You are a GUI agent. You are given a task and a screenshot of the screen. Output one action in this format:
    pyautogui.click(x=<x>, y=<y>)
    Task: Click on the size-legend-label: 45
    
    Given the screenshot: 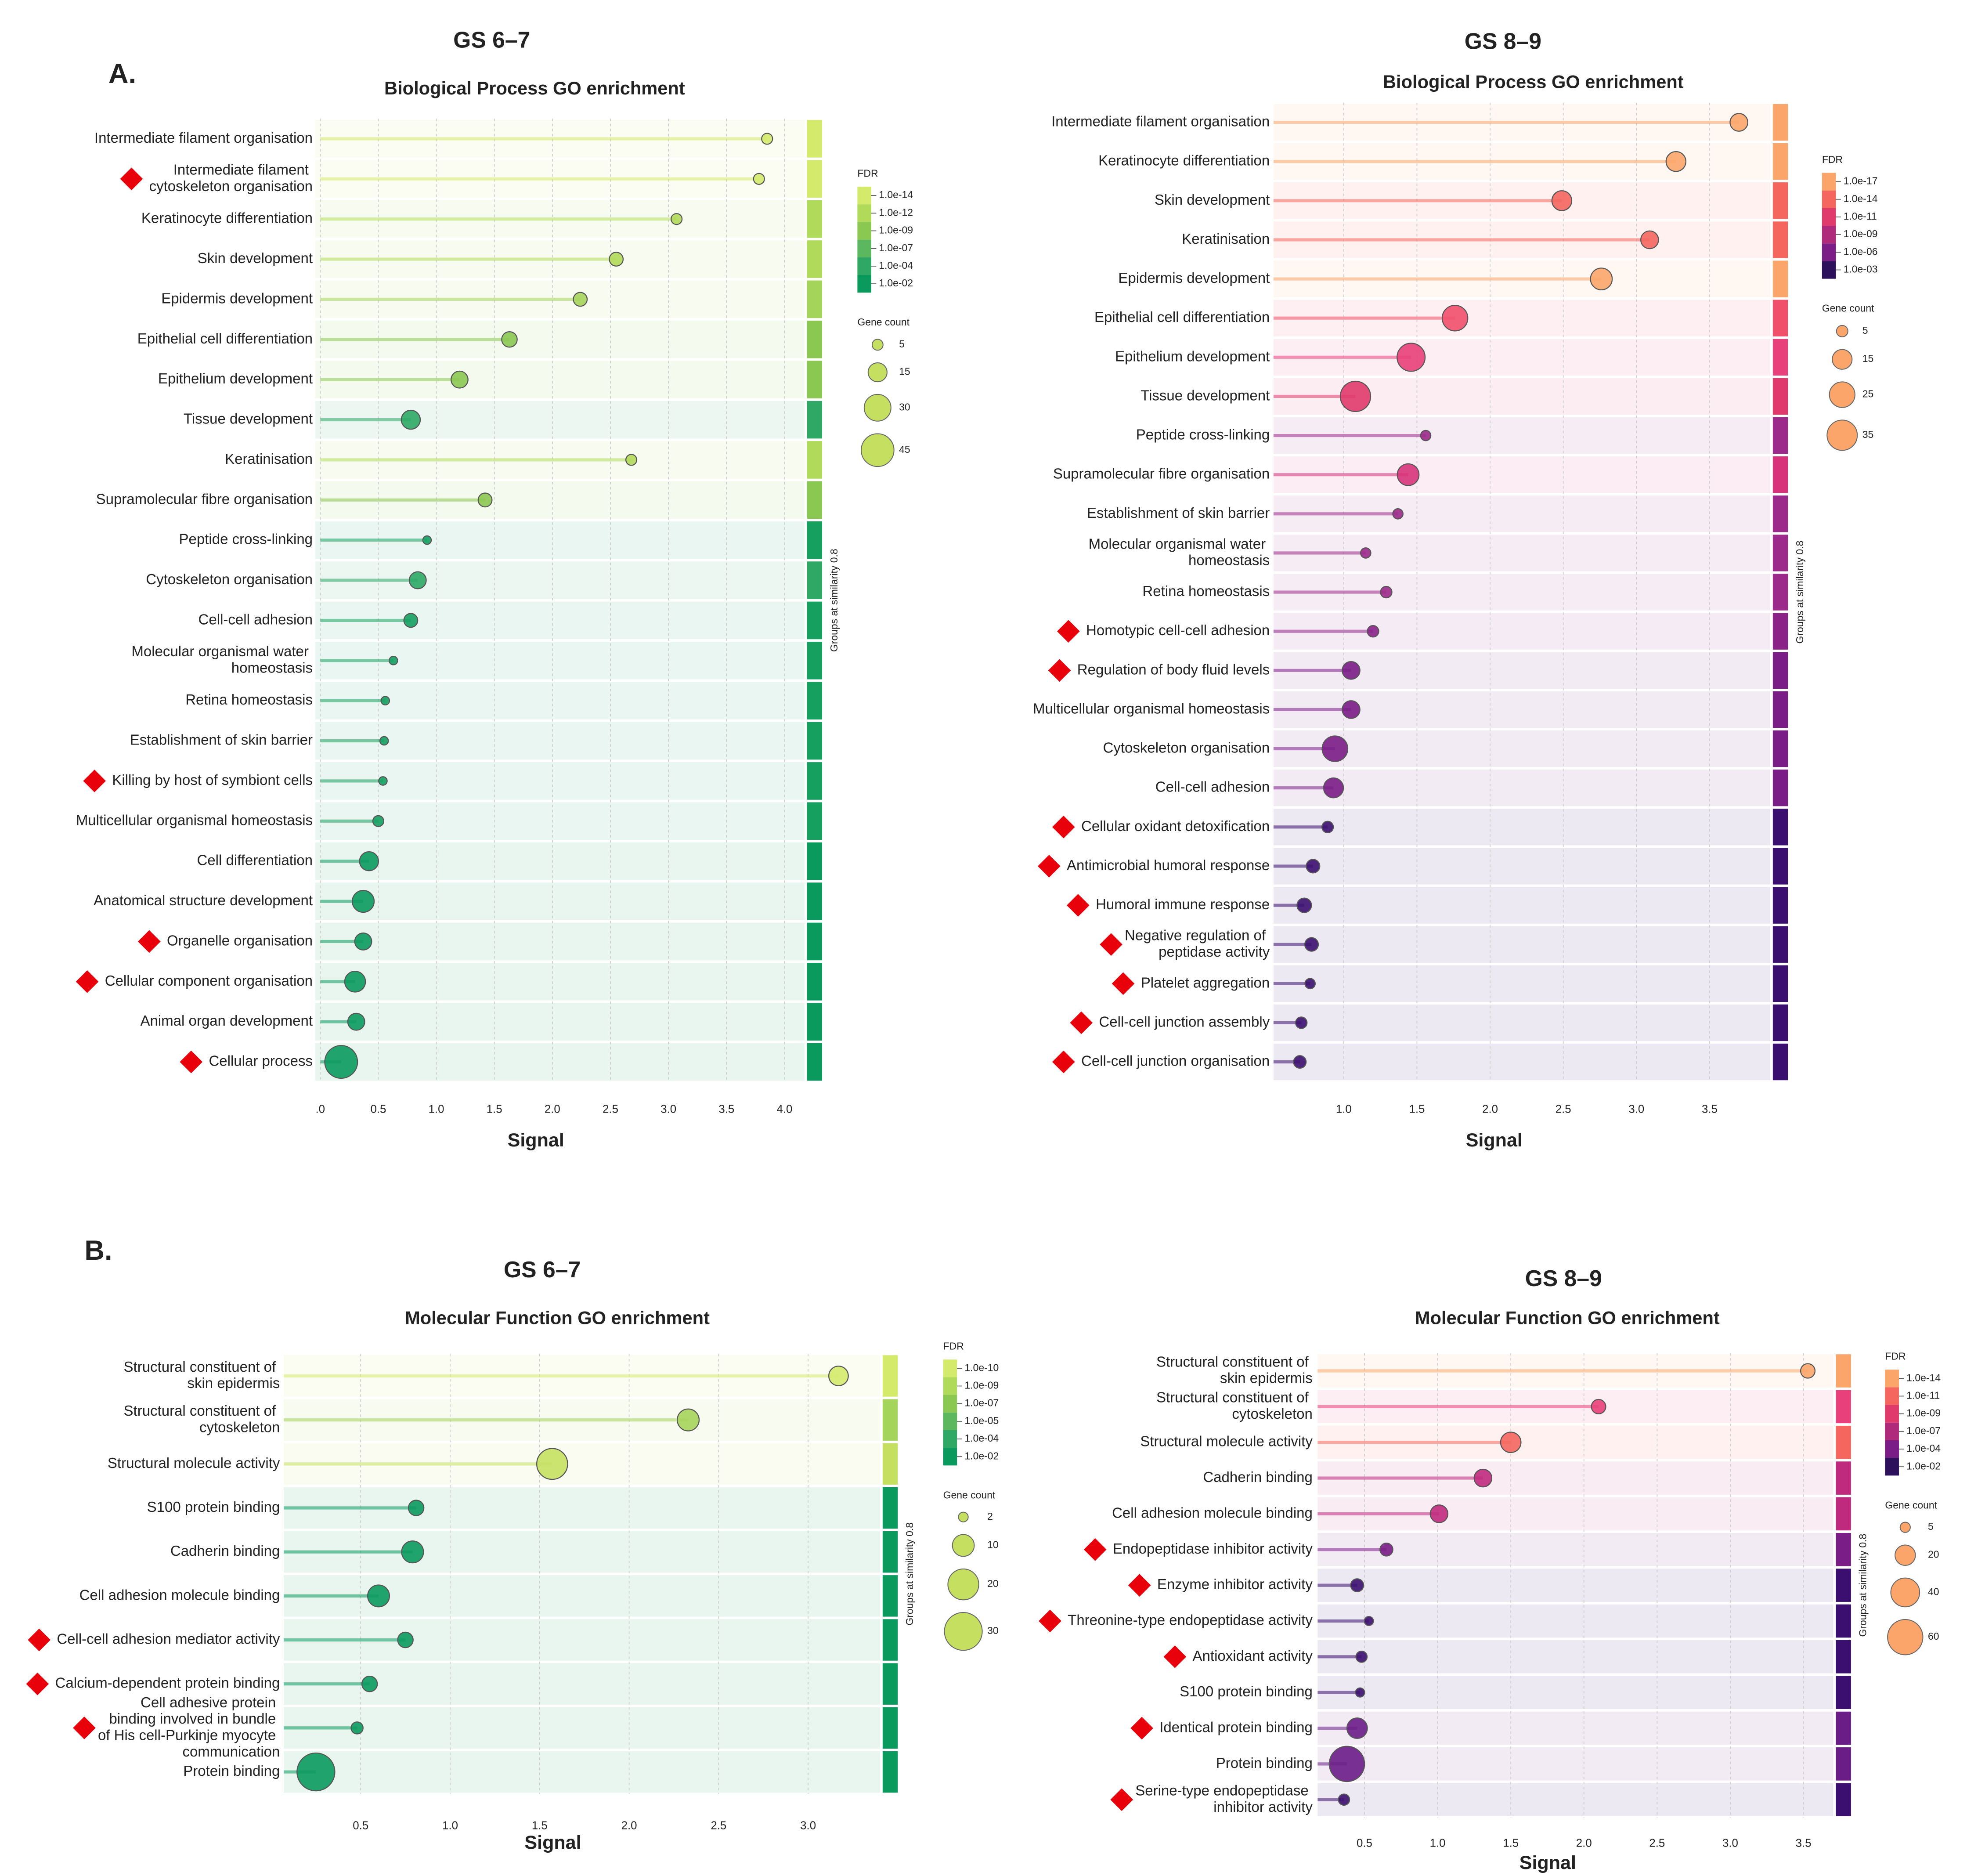 What is the action you would take?
    pyautogui.click(x=904, y=449)
    